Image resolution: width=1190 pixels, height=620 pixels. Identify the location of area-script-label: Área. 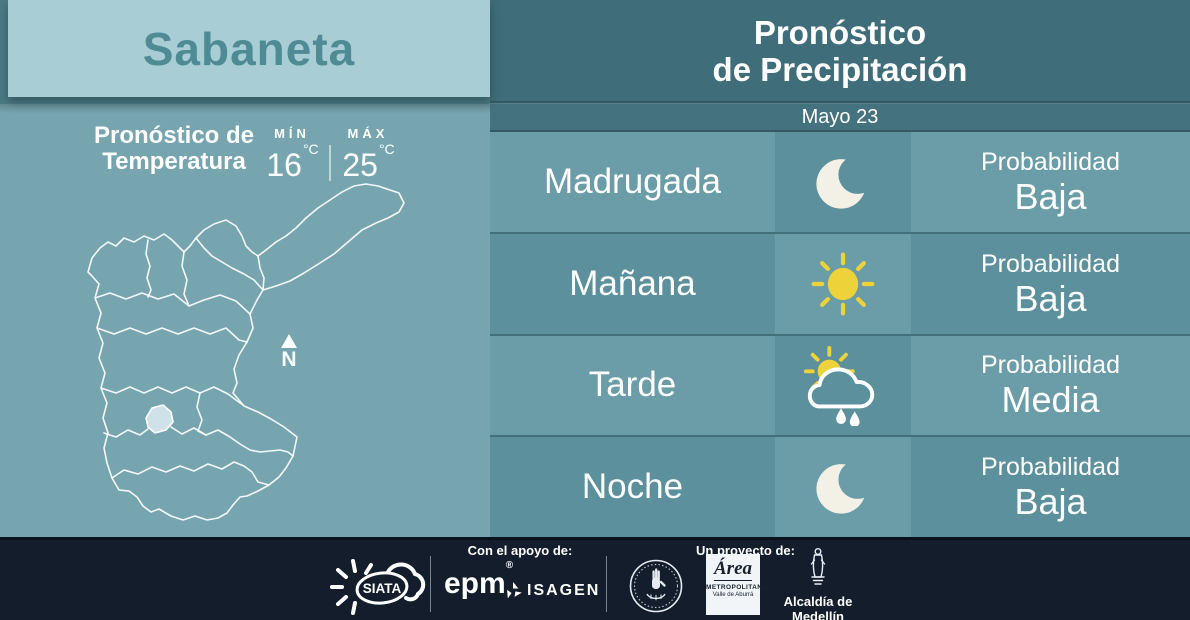
(733, 568).